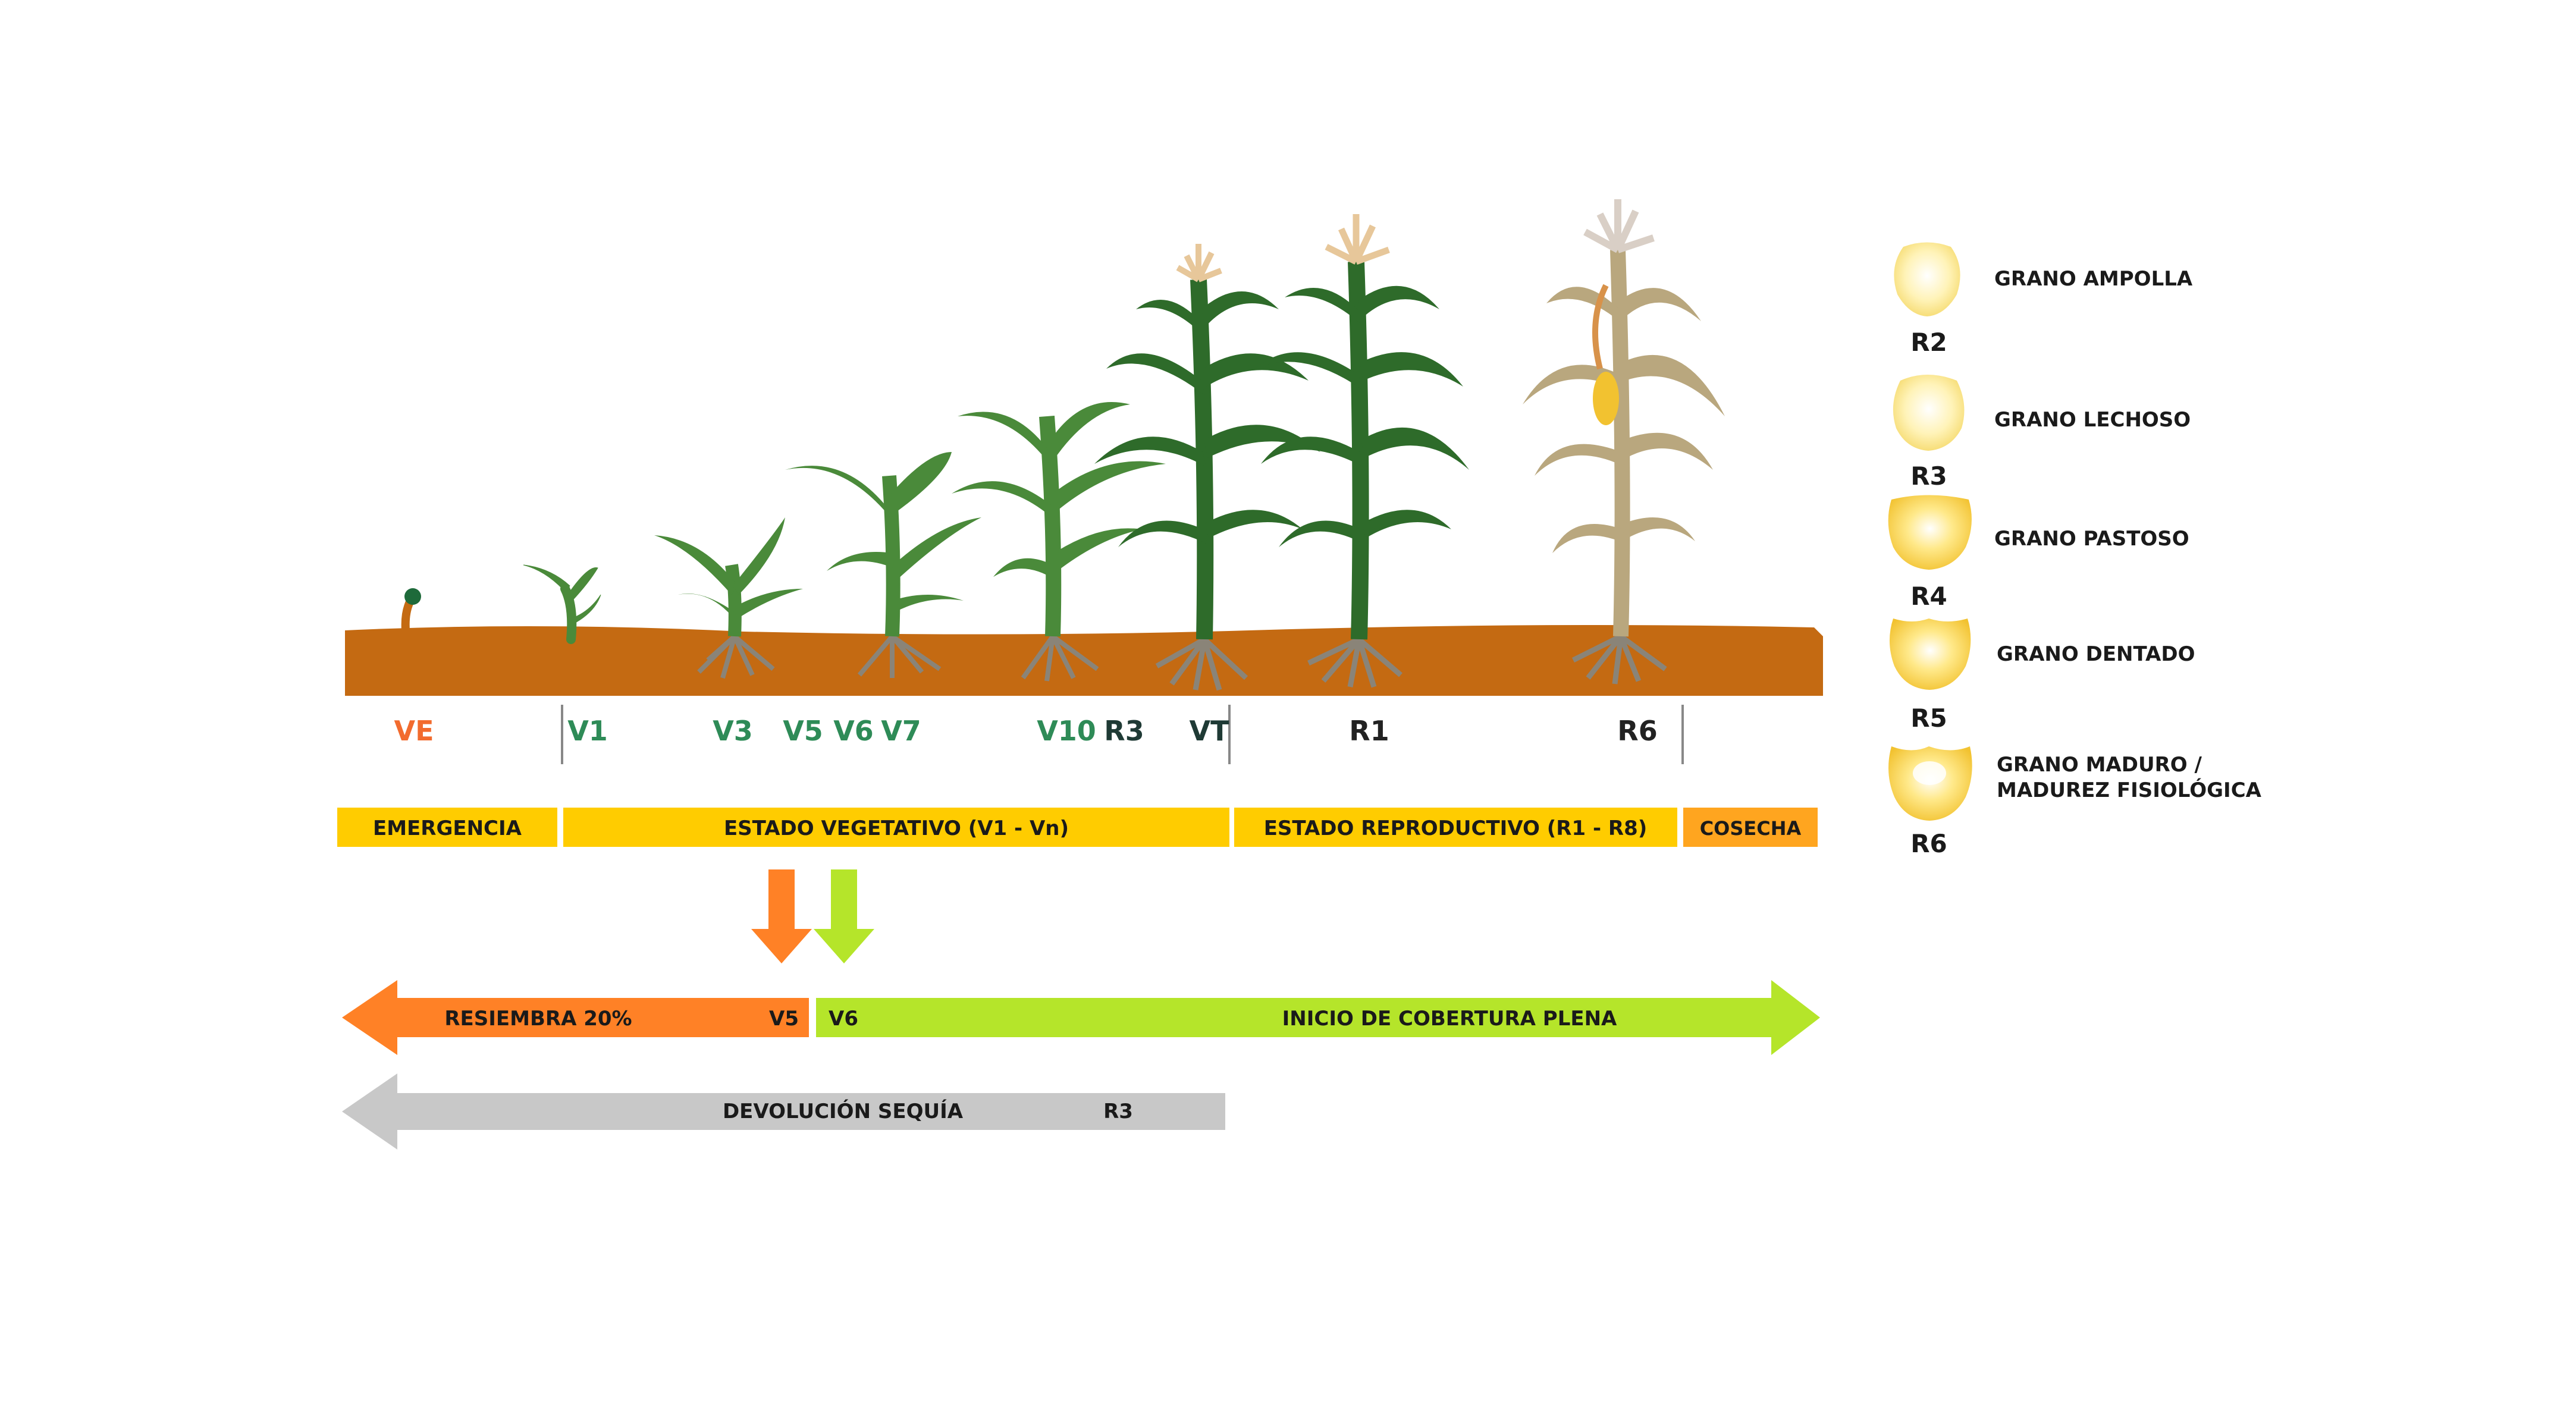  Describe the element at coordinates (1637, 731) in the screenshot. I see `stage-r6: R6` at that location.